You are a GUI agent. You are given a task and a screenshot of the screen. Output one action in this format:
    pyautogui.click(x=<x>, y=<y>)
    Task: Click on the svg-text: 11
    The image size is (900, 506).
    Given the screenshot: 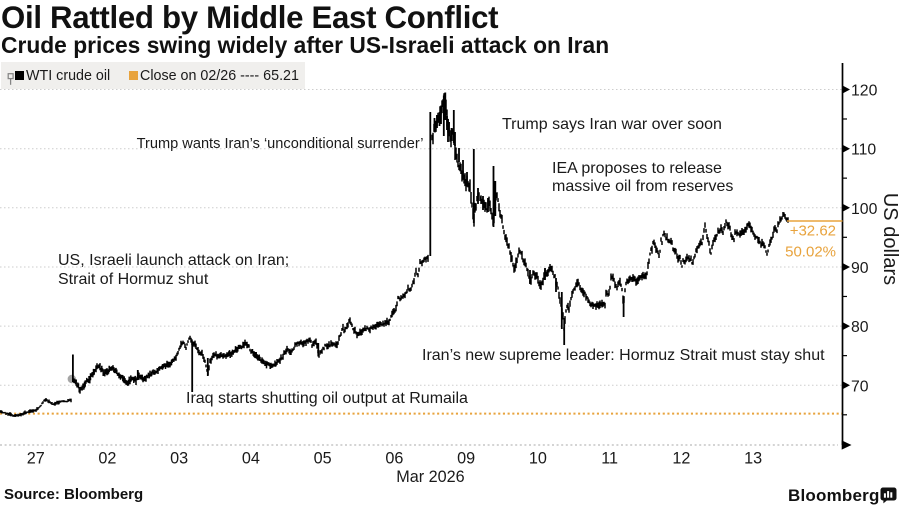 What is the action you would take?
    pyautogui.click(x=609, y=459)
    